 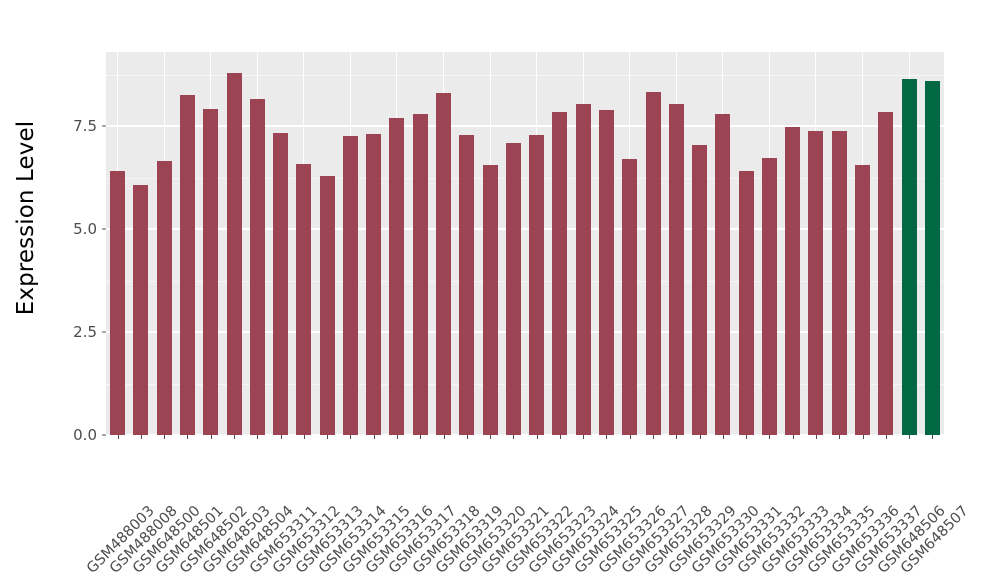 What do you see at coordinates (85, 126) in the screenshot?
I see `y-tick-label: 7.5` at bounding box center [85, 126].